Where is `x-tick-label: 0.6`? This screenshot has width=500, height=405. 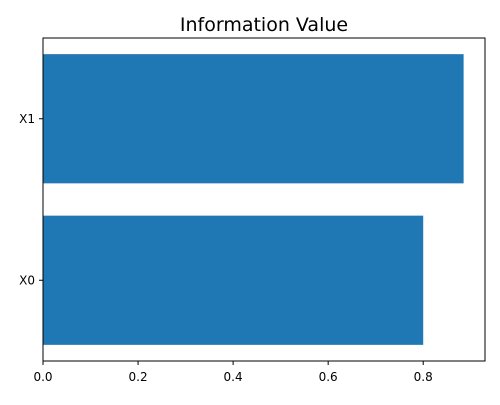 x-tick-label: 0.6 is located at coordinates (328, 377).